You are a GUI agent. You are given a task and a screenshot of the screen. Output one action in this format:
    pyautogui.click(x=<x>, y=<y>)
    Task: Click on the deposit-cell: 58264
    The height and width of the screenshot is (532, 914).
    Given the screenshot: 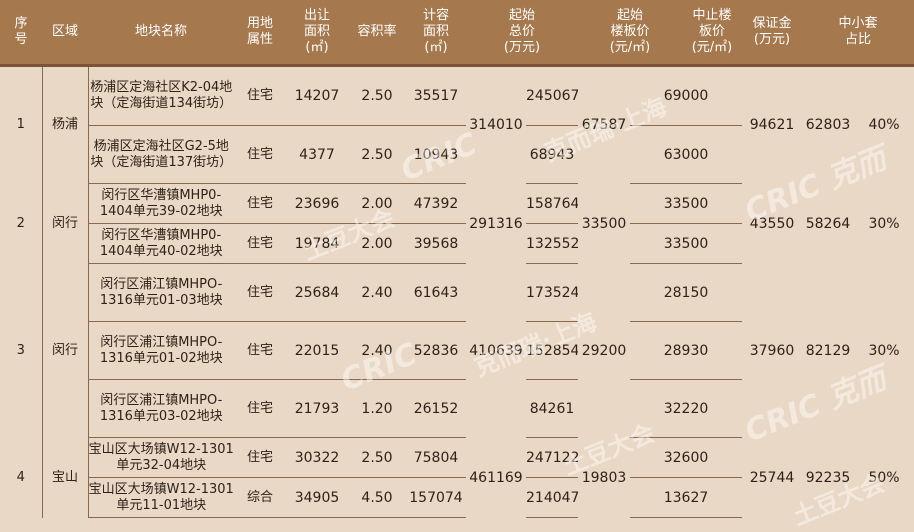 What is the action you would take?
    pyautogui.click(x=828, y=223)
    